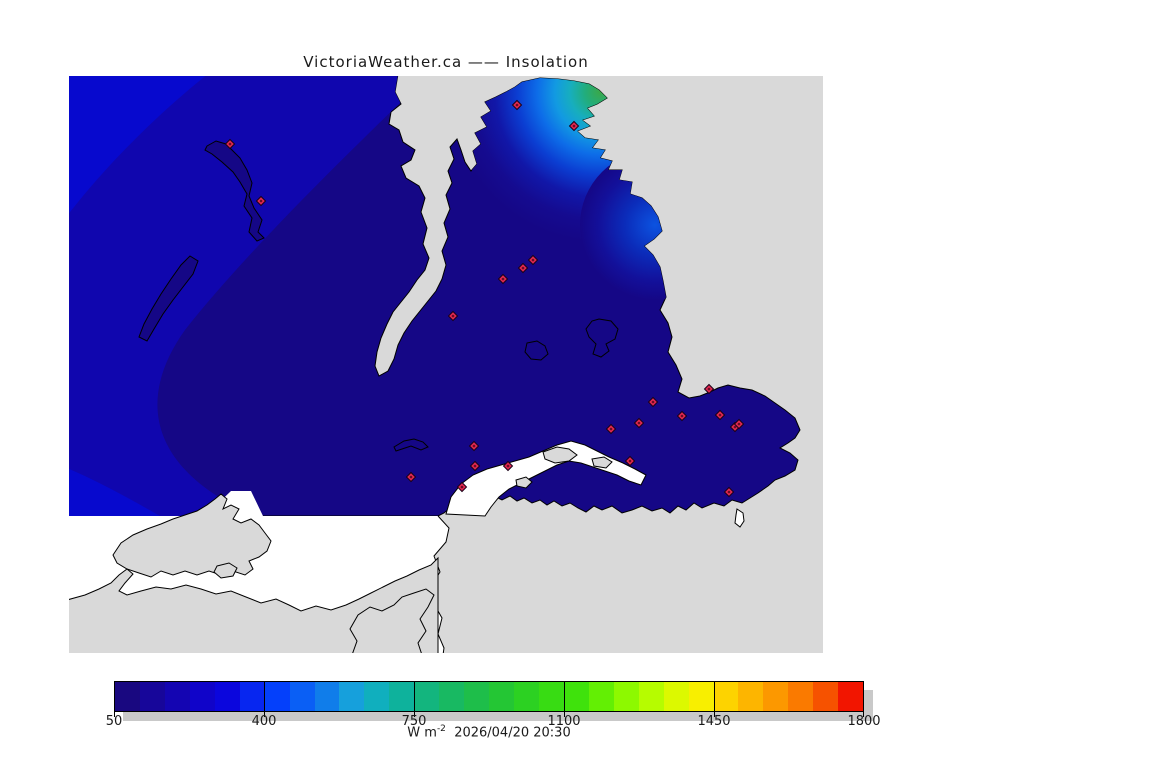  Describe the element at coordinates (864, 721) in the screenshot. I see `tick-label: 1800` at that location.